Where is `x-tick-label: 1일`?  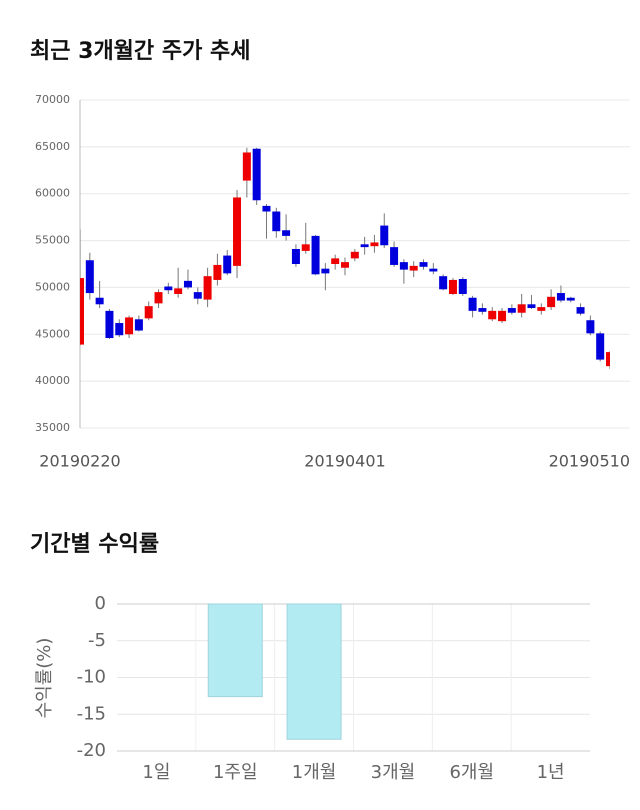
x-tick-label: 1일 is located at coordinates (156, 772).